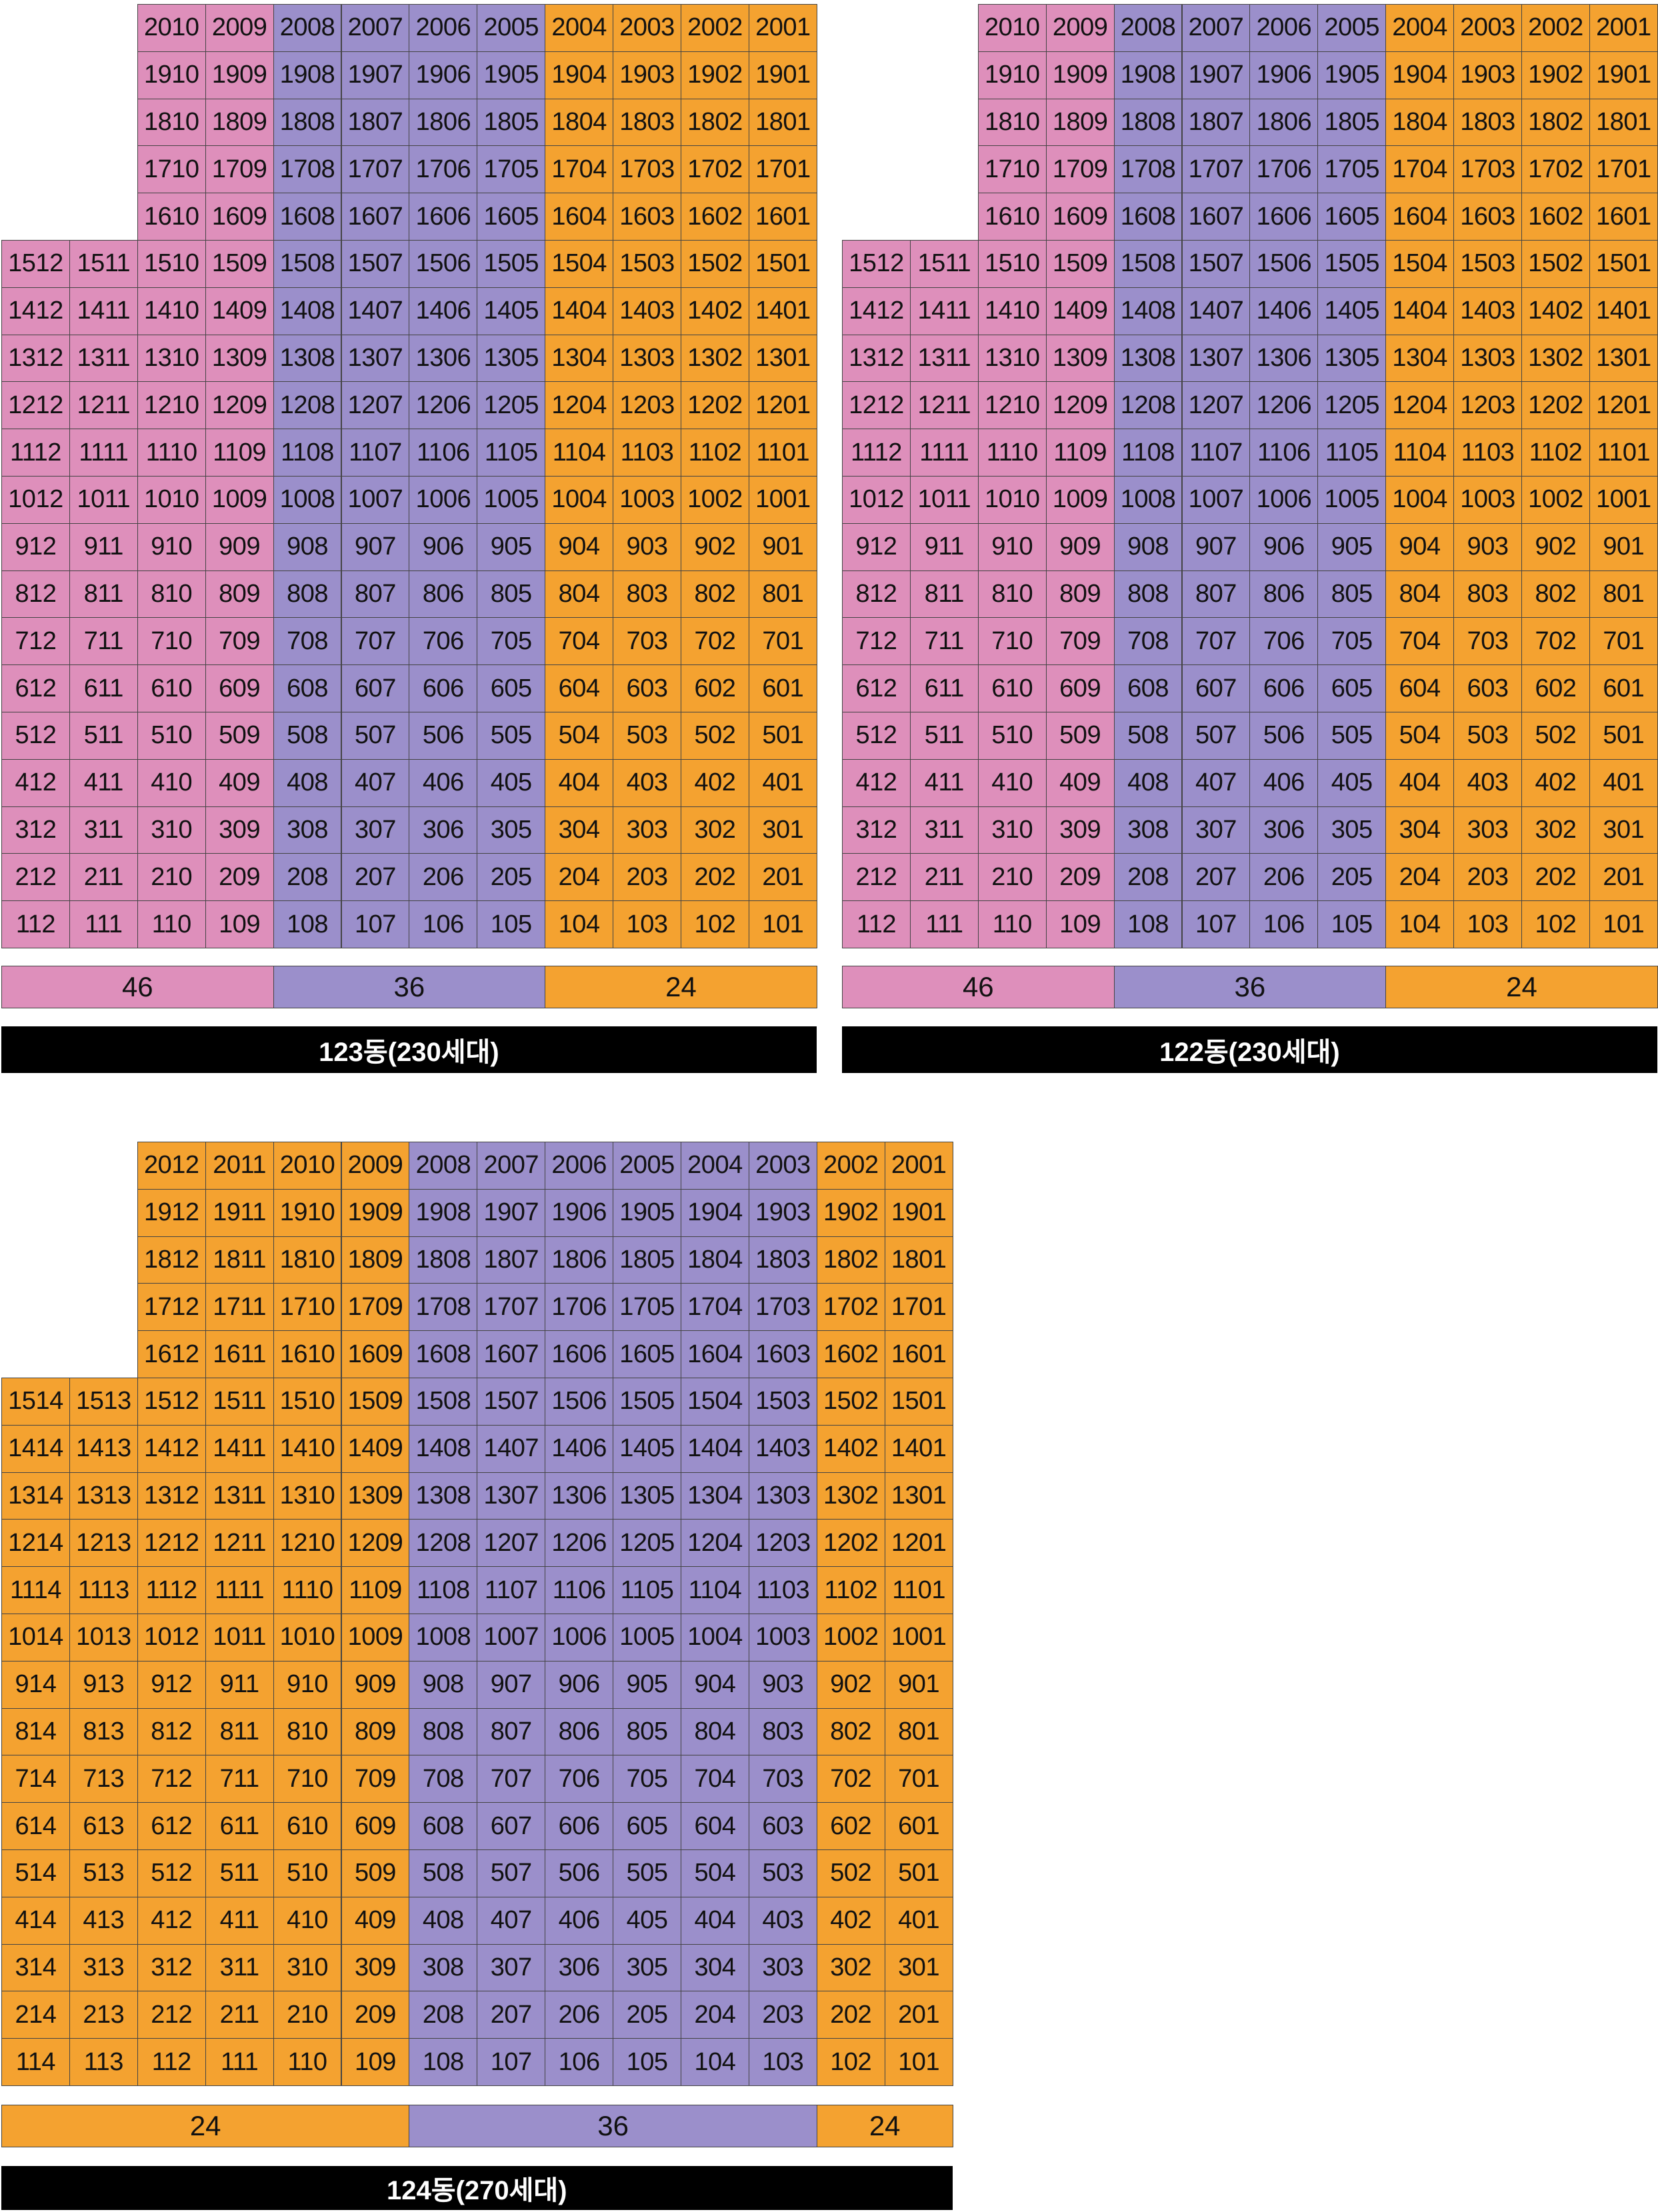 The image size is (1658, 2212). Describe the element at coordinates (579, 1544) in the screenshot. I see `unit-cell: 1206` at that location.